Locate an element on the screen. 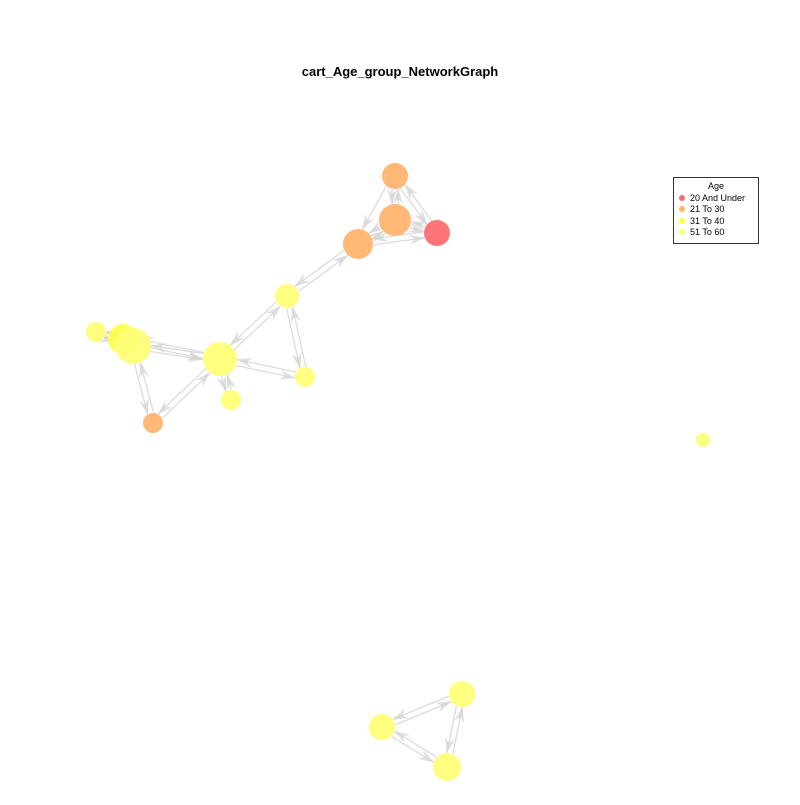 This screenshot has width=800, height=805. legend-item-20-and-under: 20 And Under is located at coordinates (716, 198).